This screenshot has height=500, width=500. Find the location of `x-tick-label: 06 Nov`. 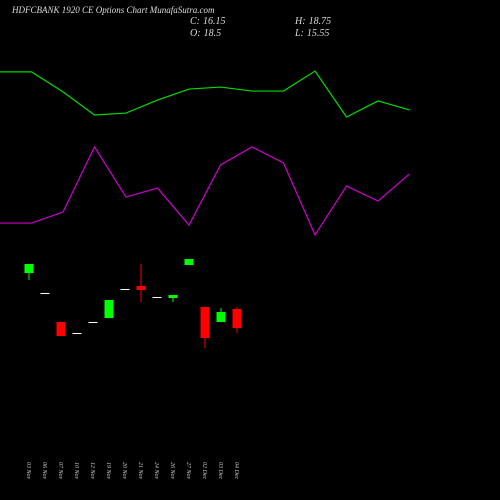

x-tick-label: 06 Nov is located at coordinates (44, 471).